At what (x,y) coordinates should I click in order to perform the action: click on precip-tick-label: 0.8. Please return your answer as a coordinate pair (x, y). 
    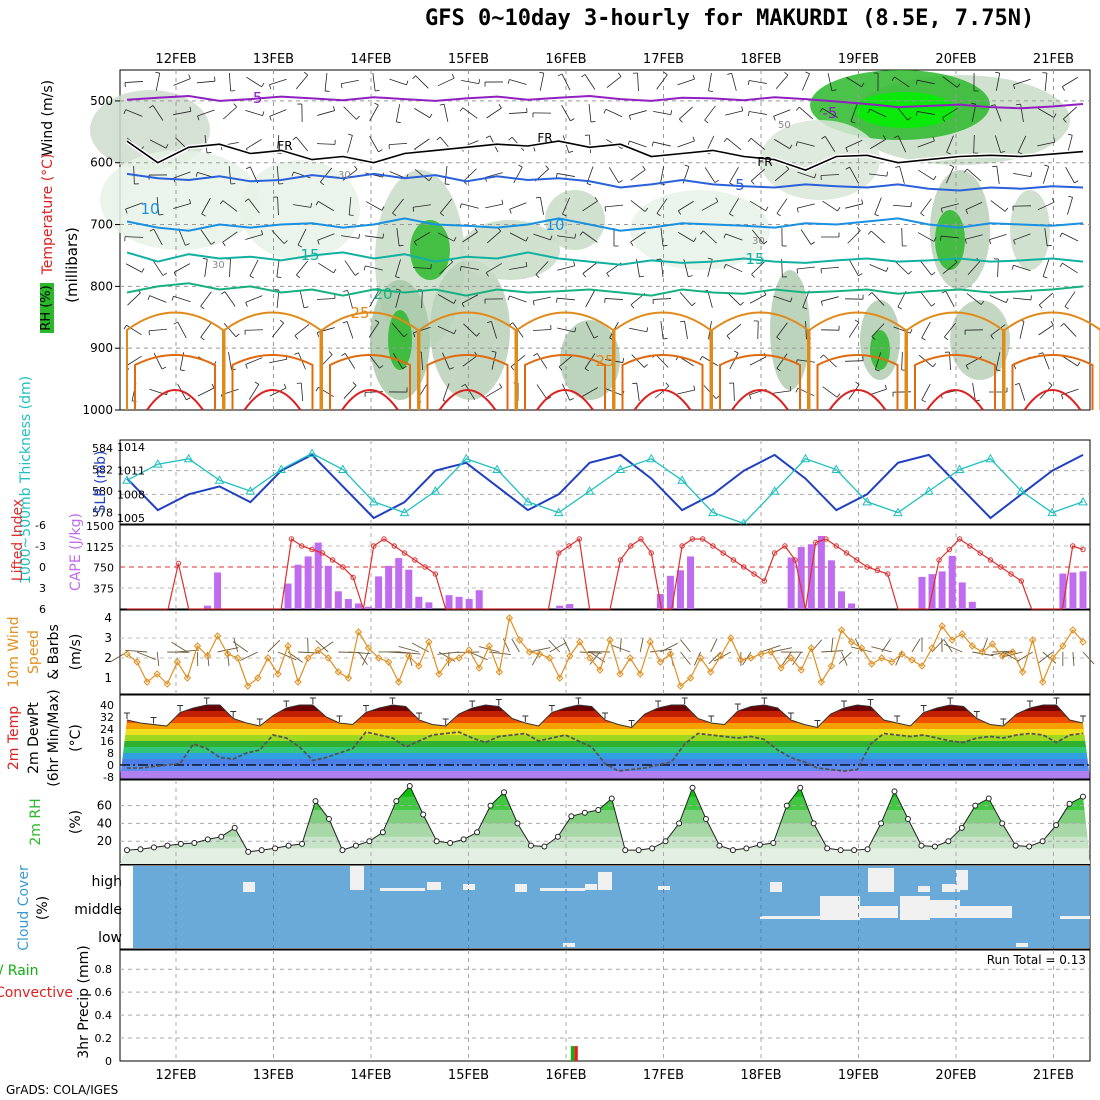
    Looking at the image, I should click on (104, 969).